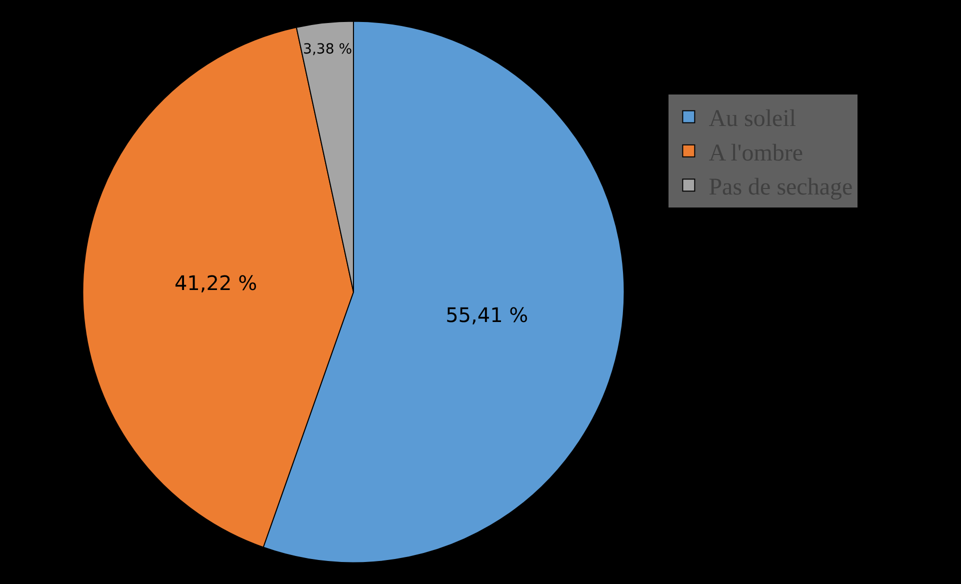 This screenshot has width=961, height=584. I want to click on data-label: 41,22 %, so click(216, 283).